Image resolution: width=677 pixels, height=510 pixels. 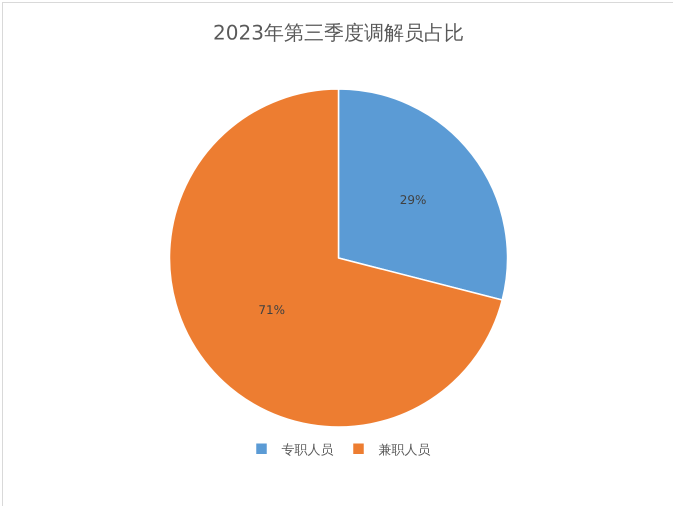 What do you see at coordinates (413, 200) in the screenshot?
I see `data-label: 29%` at bounding box center [413, 200].